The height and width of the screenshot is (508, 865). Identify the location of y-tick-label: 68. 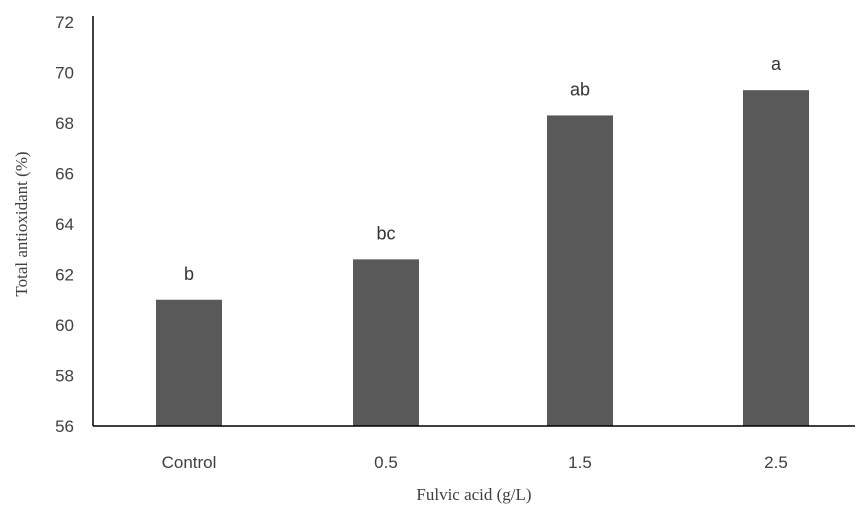
(64, 123).